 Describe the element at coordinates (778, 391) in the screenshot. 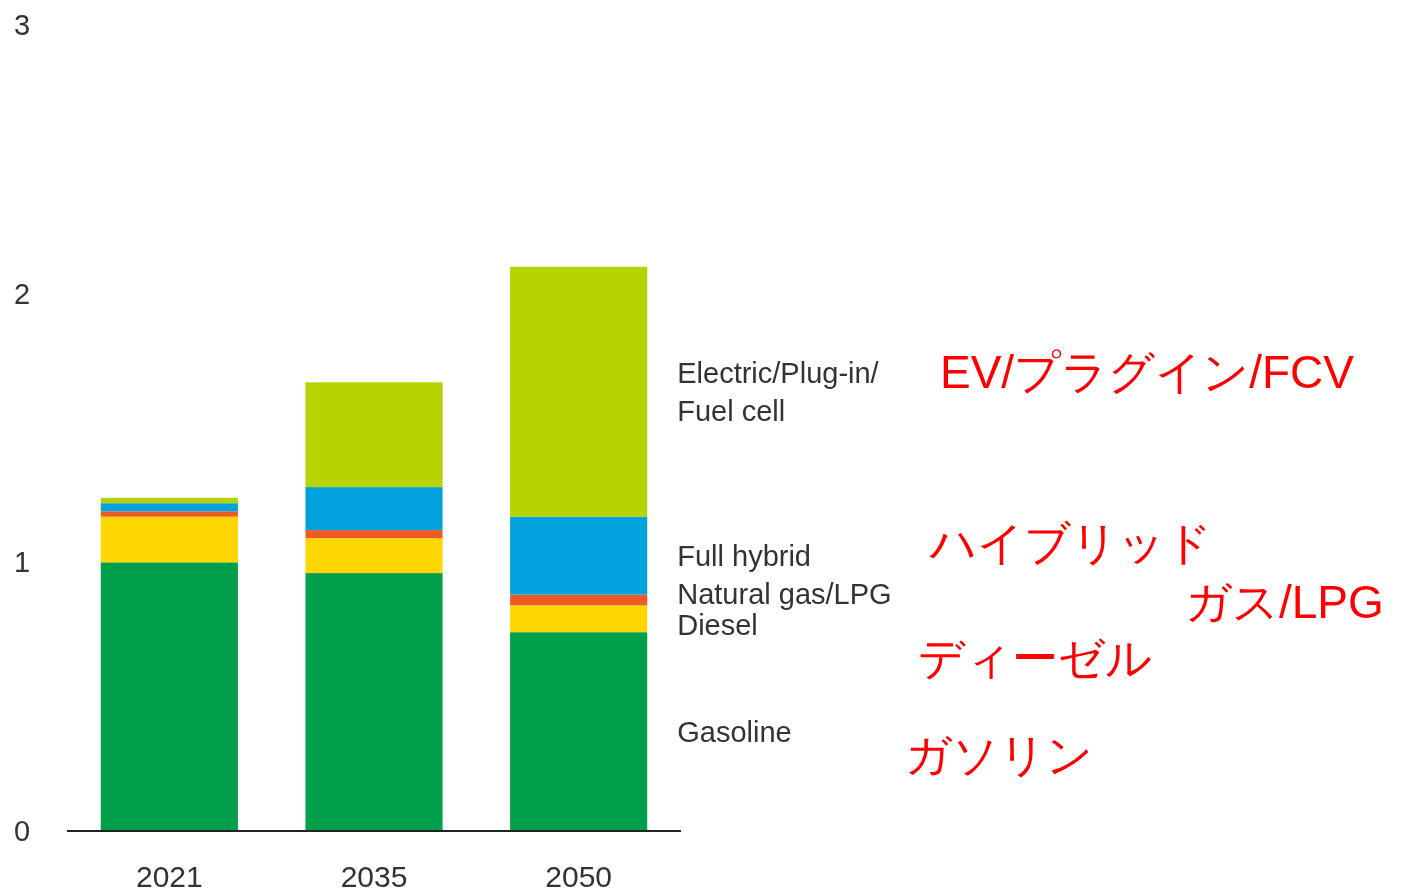

I see `series-label: Electric/Plug-in/Fuel cell` at that location.